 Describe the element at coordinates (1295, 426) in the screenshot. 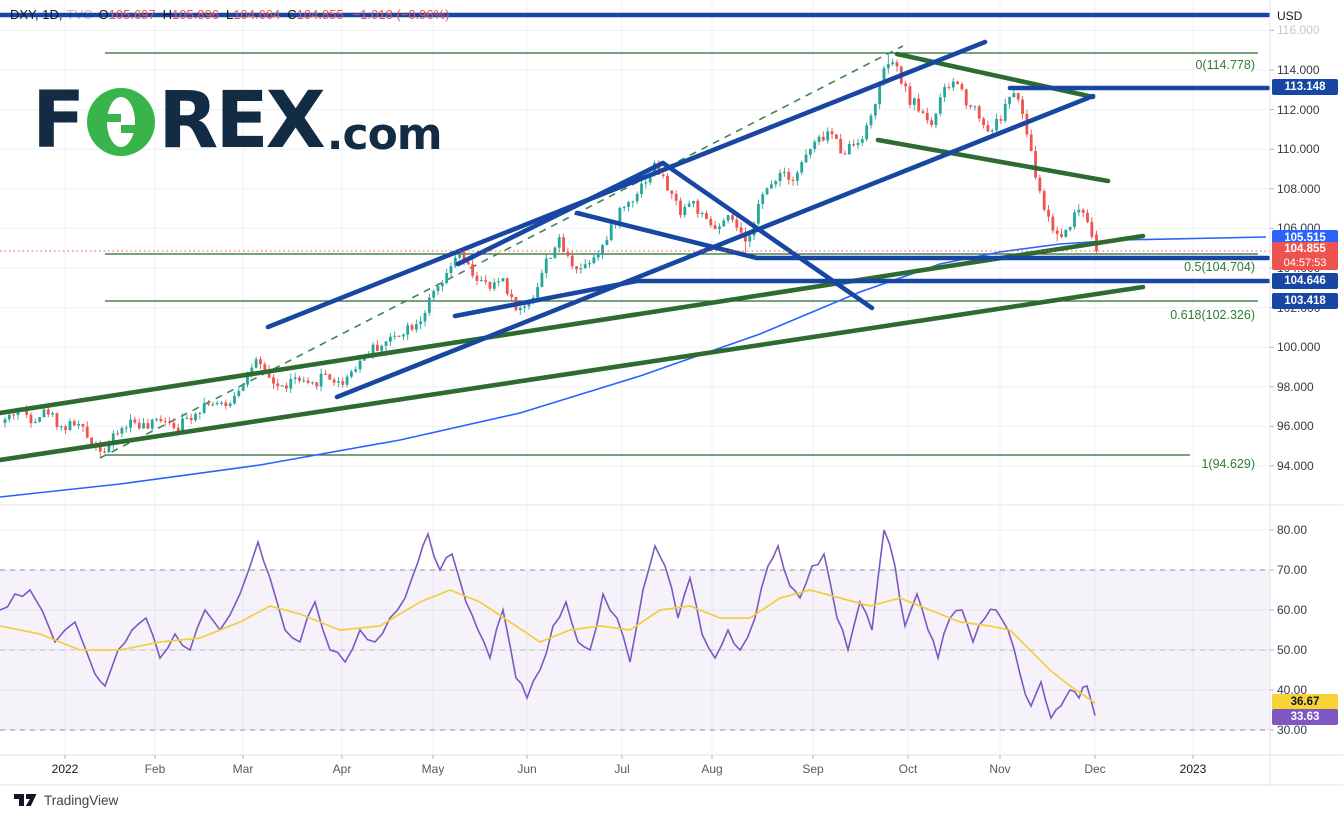

I see `price-tick-label: 96.000` at that location.